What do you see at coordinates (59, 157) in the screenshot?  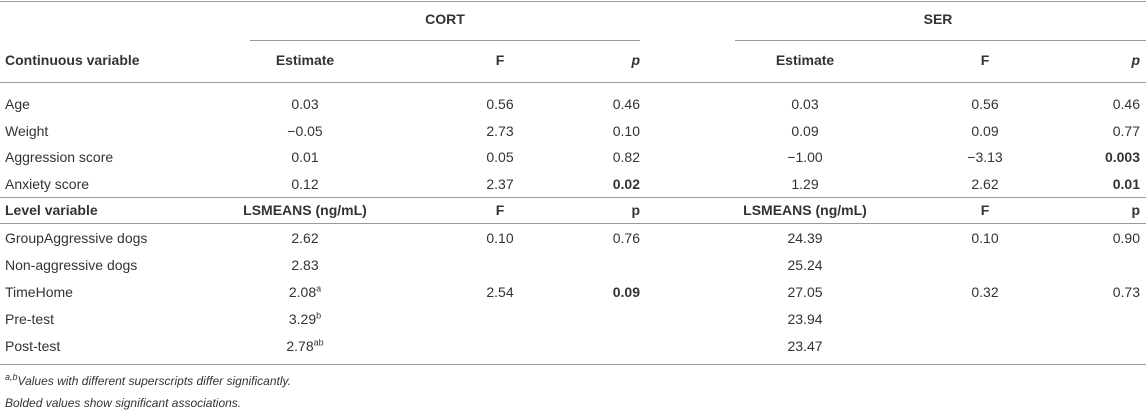 I see `table-cell: Aggression score` at bounding box center [59, 157].